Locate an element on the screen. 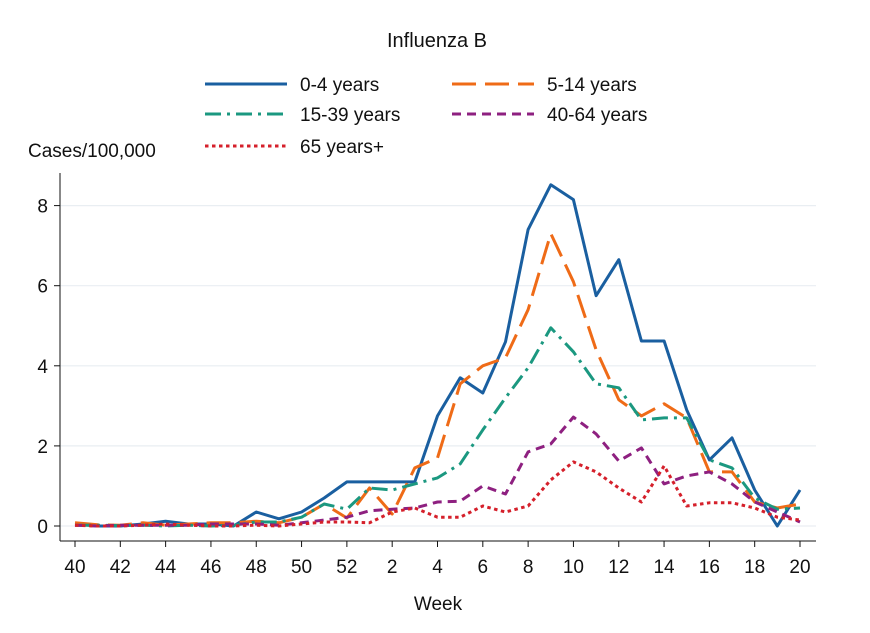 This screenshot has width=870, height=633. x-tick-label: 52 is located at coordinates (346, 567).